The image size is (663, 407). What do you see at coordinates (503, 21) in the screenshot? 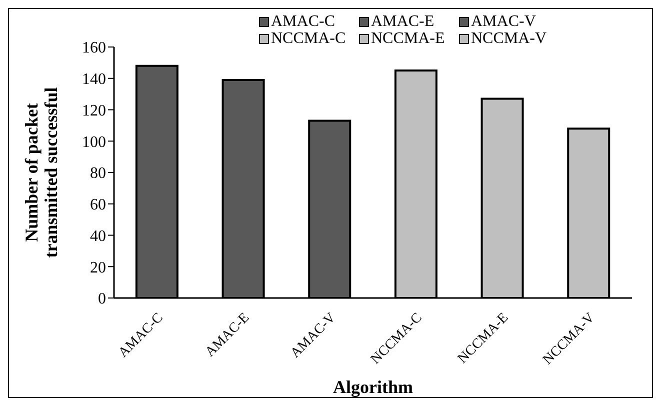
I see `legend-label: AMAC-V` at bounding box center [503, 21].